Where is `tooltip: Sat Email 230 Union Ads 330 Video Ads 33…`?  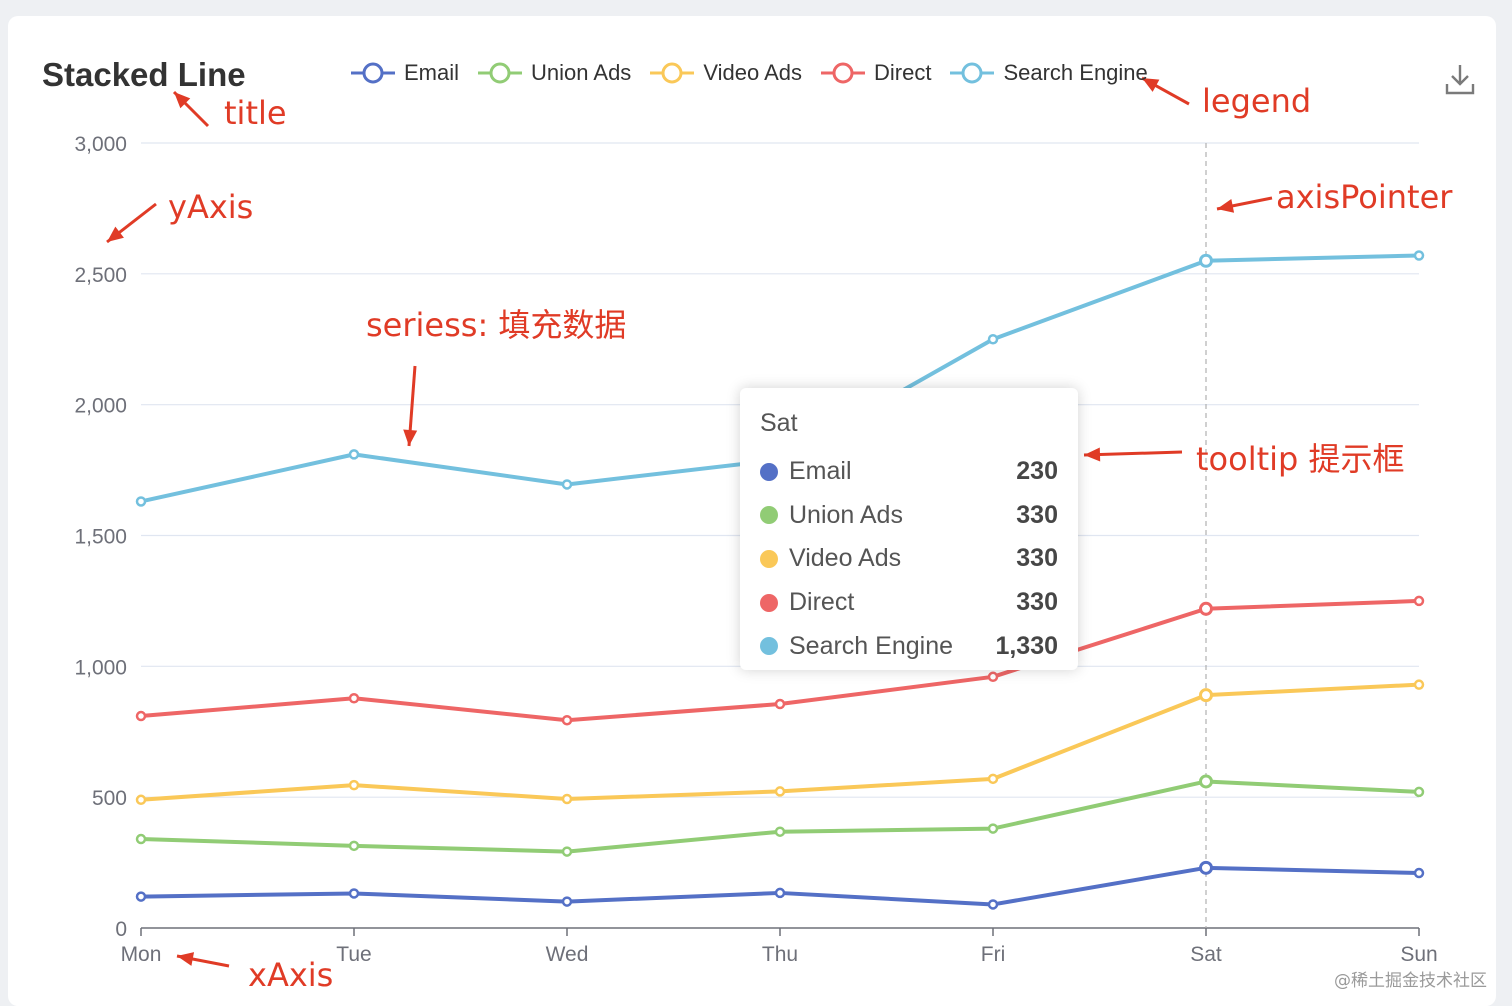 tooltip: Sat Email 230 Union Ads 330 Video Ads 33… is located at coordinates (909, 529).